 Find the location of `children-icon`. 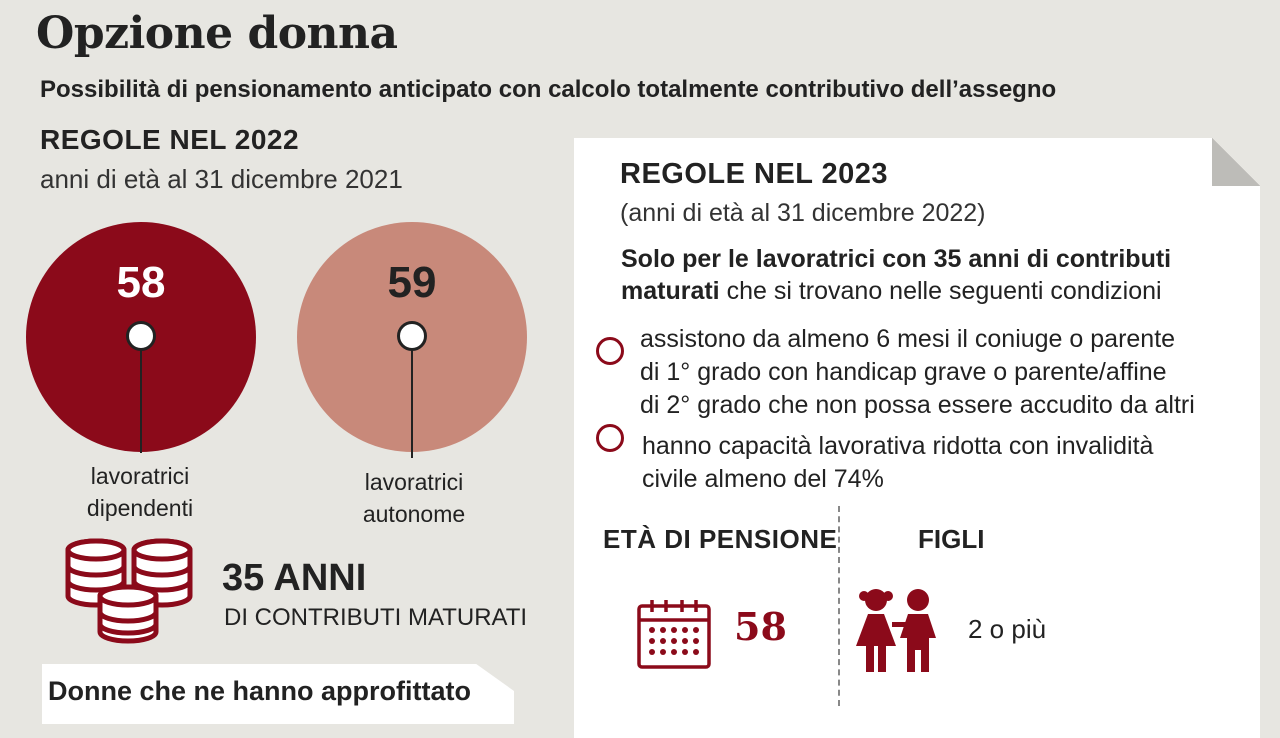

children-icon is located at coordinates (896, 630).